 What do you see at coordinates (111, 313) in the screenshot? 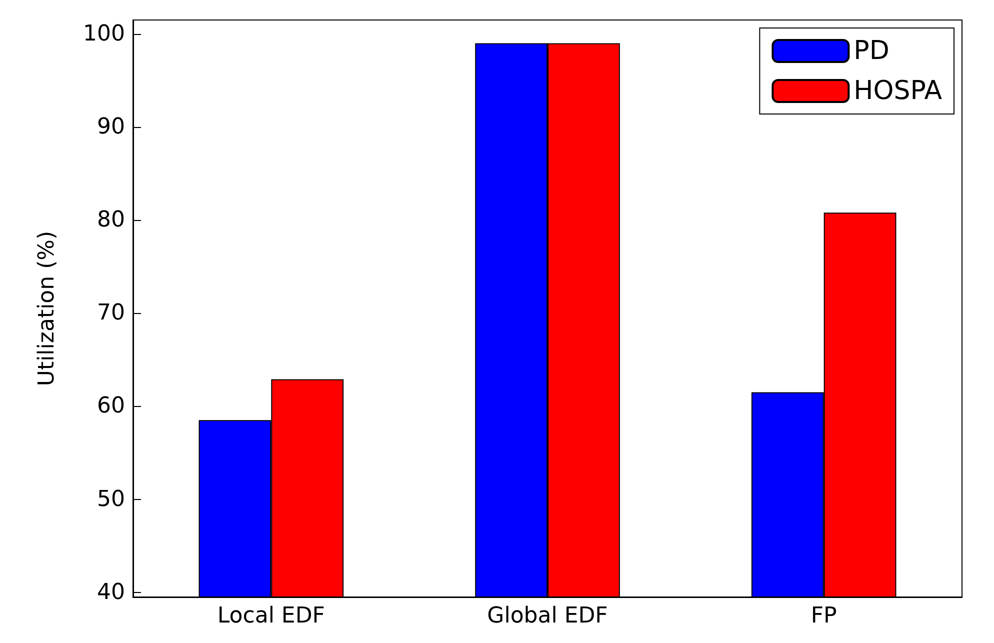
I see `y-tick-label: 70` at bounding box center [111, 313].